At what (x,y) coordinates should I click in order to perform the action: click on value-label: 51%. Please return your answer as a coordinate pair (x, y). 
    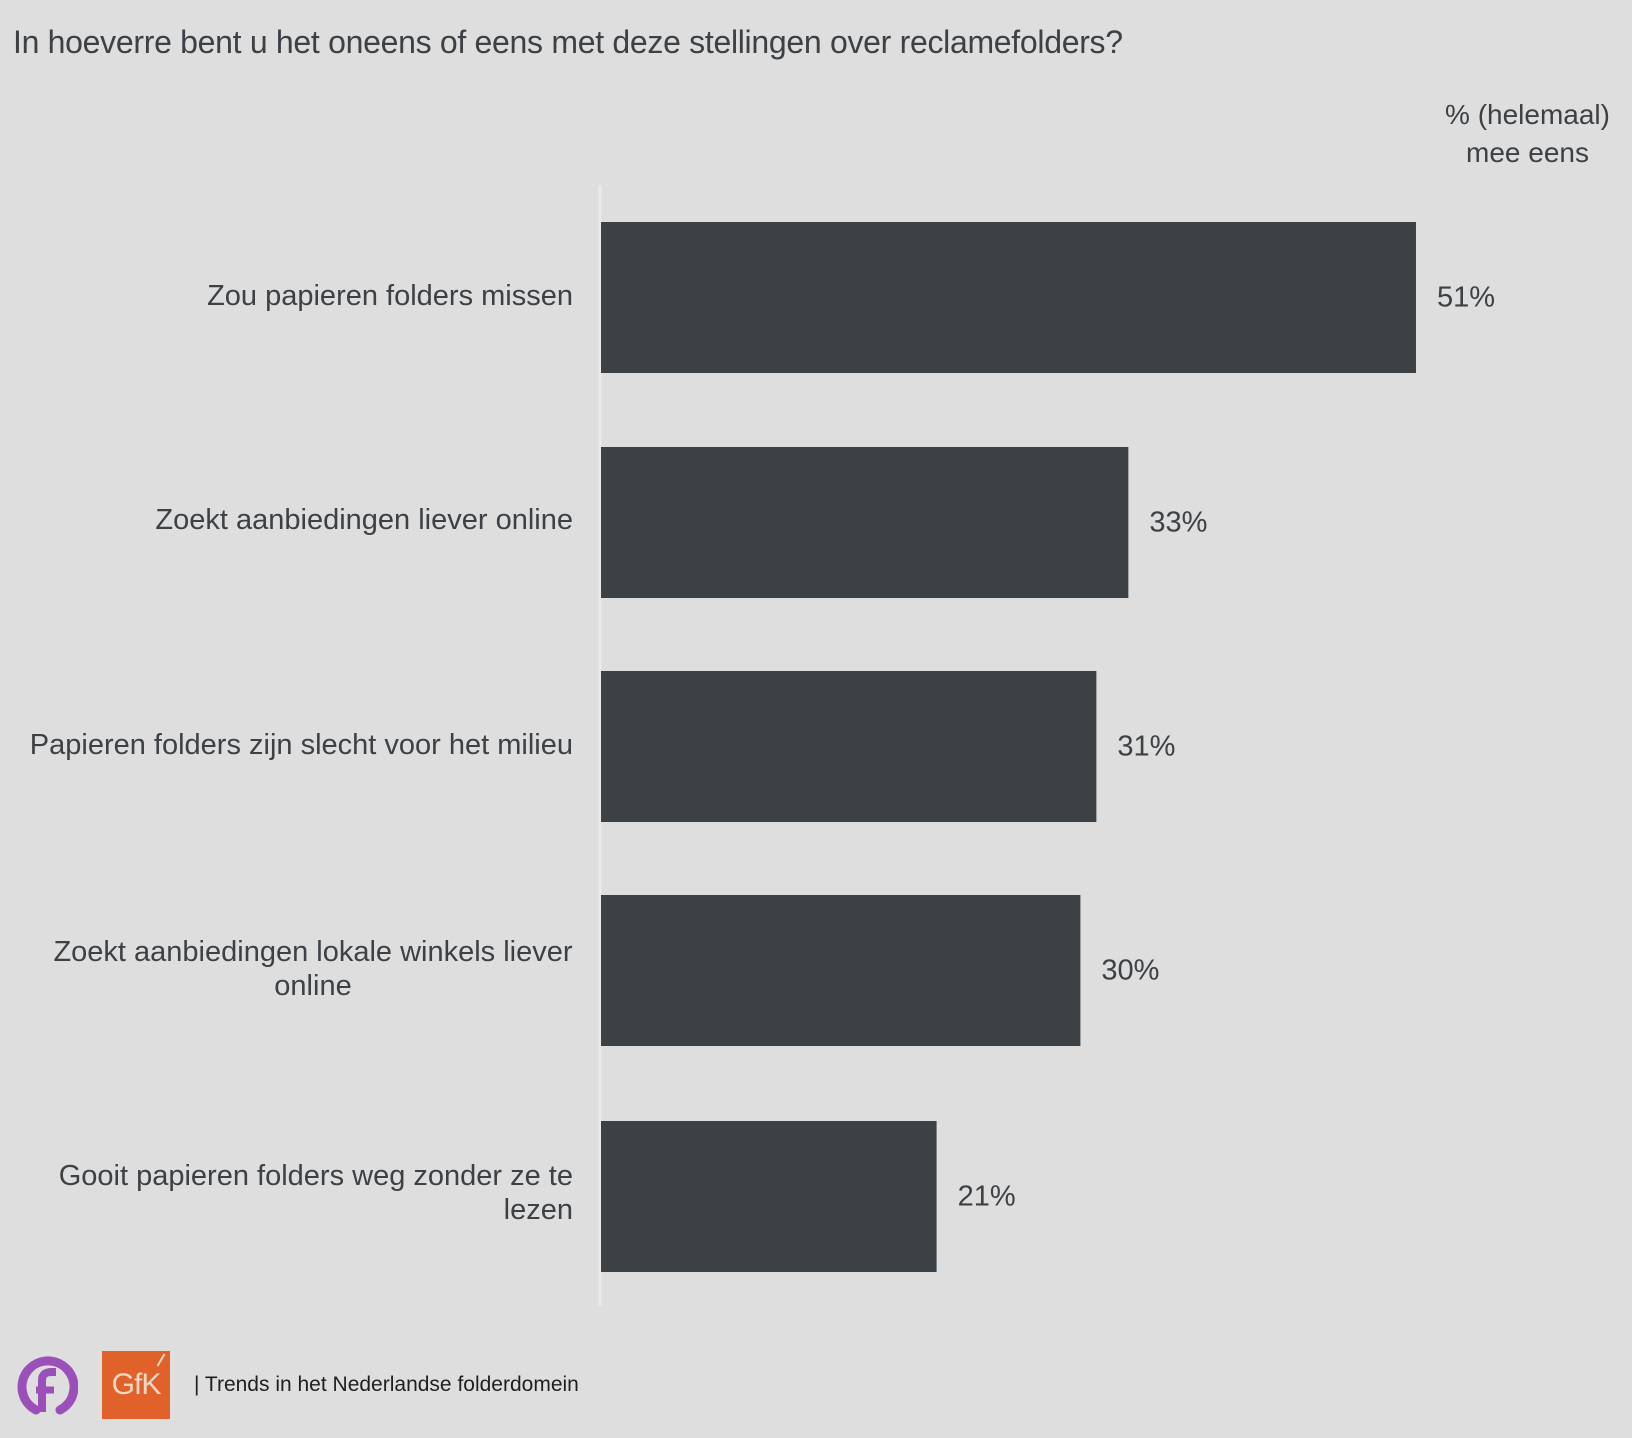
    Looking at the image, I should click on (1466, 297).